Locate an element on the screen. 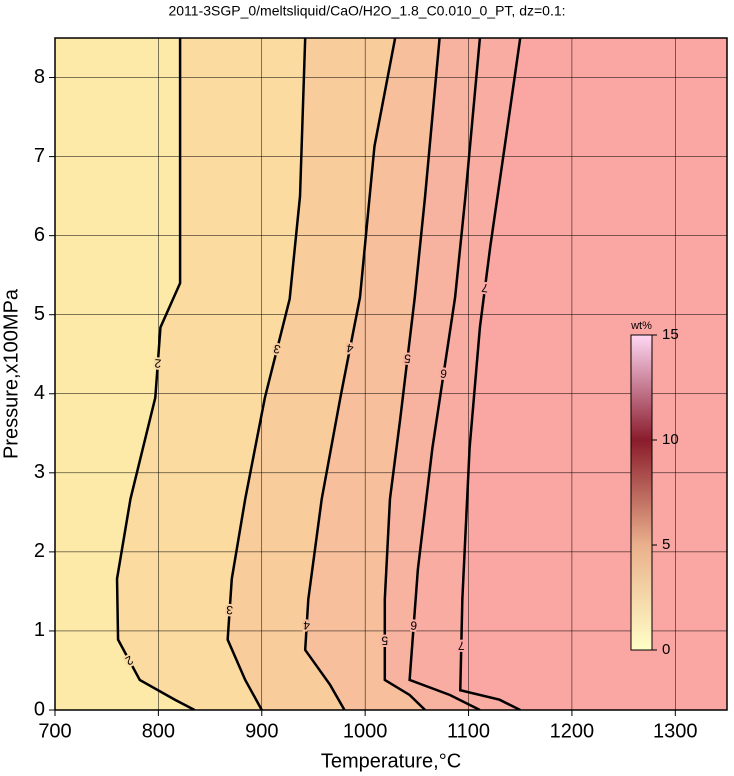 Image resolution: width=734 pixels, height=776 pixels. colorbar-tick-label: 5 is located at coordinates (666, 544).